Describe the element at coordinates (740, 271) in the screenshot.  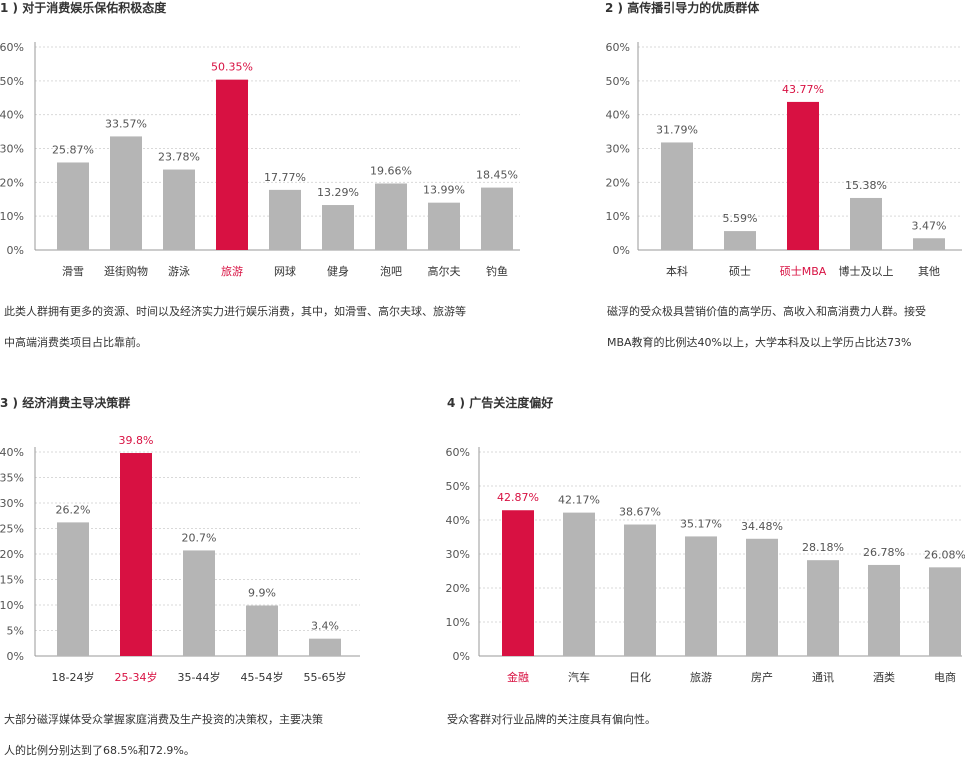
I see `x-tick-label: 硕士` at that location.